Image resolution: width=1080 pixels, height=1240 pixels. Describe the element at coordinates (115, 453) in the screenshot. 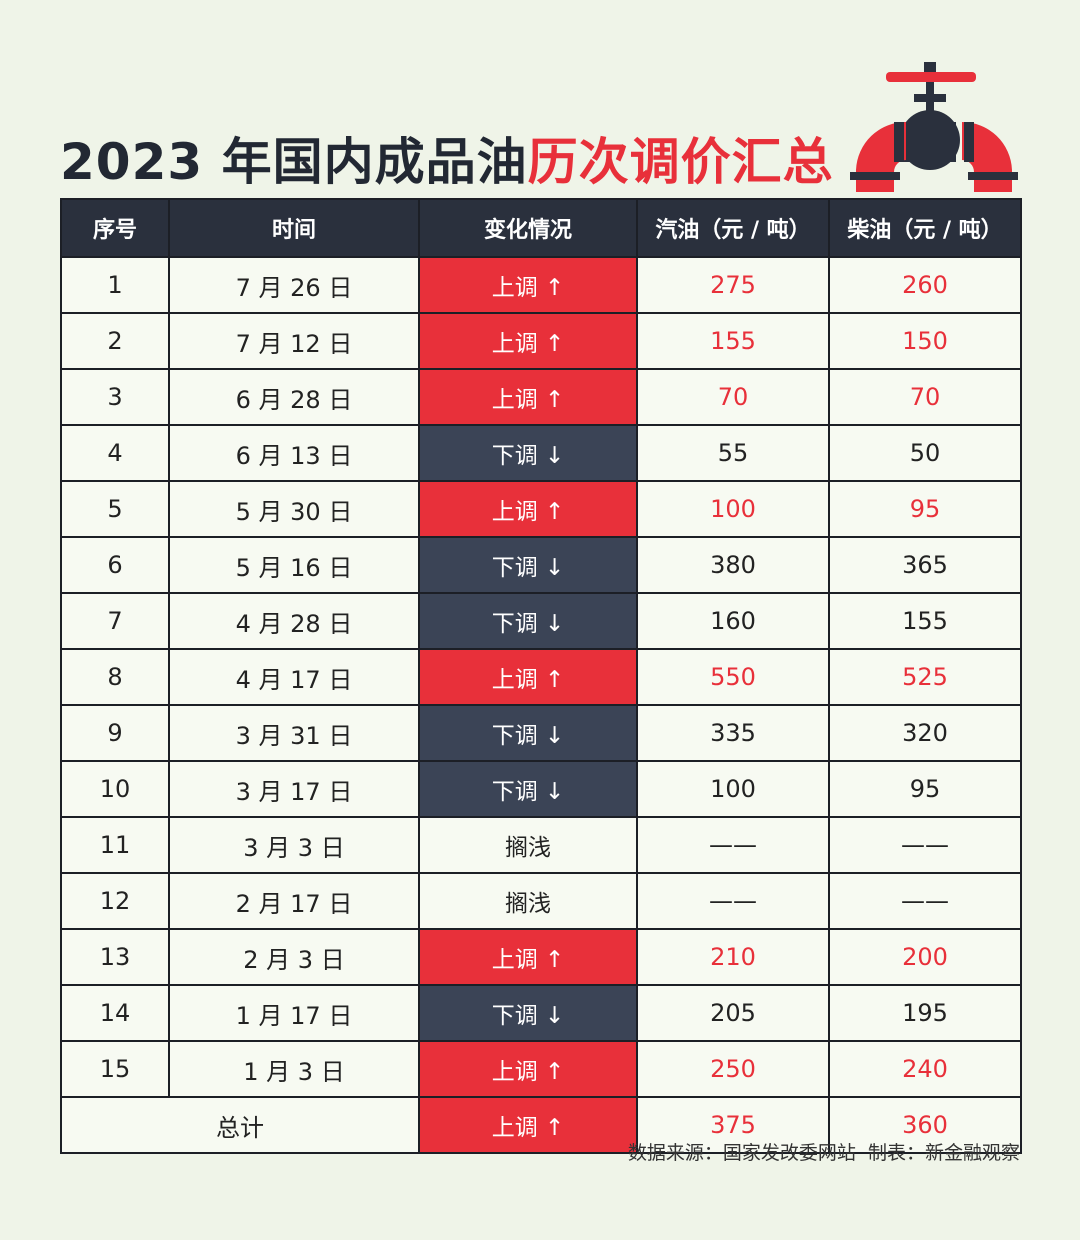

I see `row-number: 4` at that location.